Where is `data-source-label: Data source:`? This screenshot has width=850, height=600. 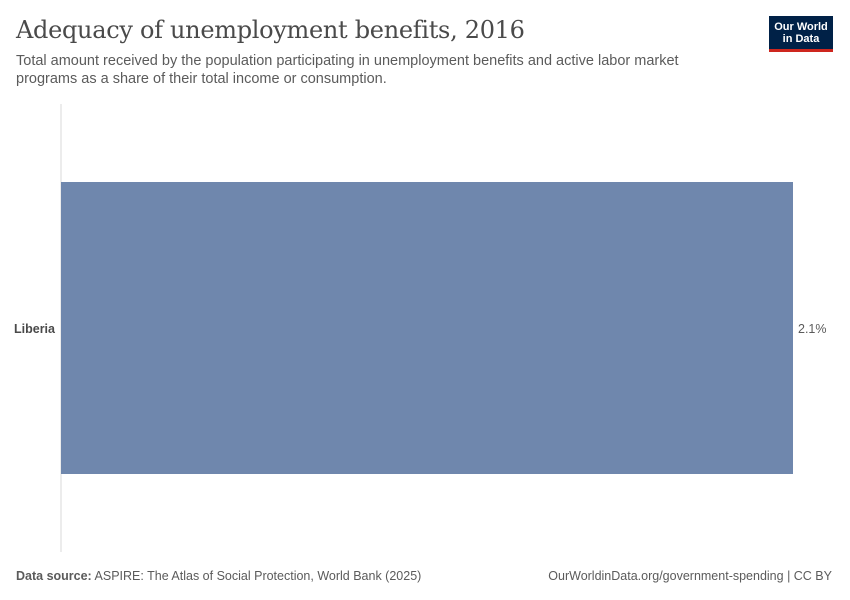 data-source-label: Data source: is located at coordinates (54, 576).